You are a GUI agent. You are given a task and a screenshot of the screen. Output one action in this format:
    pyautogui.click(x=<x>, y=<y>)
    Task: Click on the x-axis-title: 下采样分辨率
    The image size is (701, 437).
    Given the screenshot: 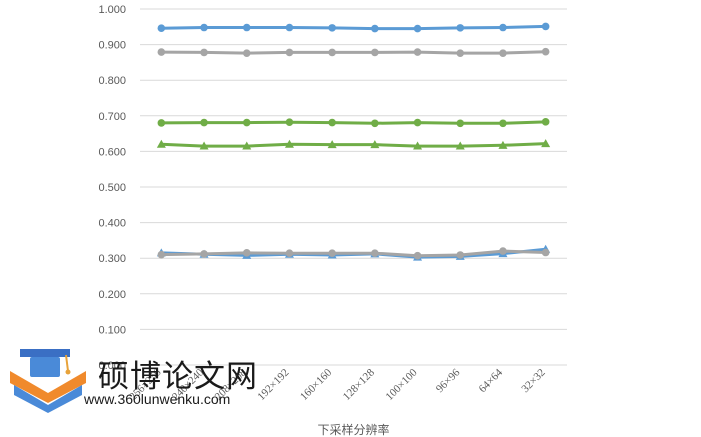 What is the action you would take?
    pyautogui.click(x=353, y=429)
    